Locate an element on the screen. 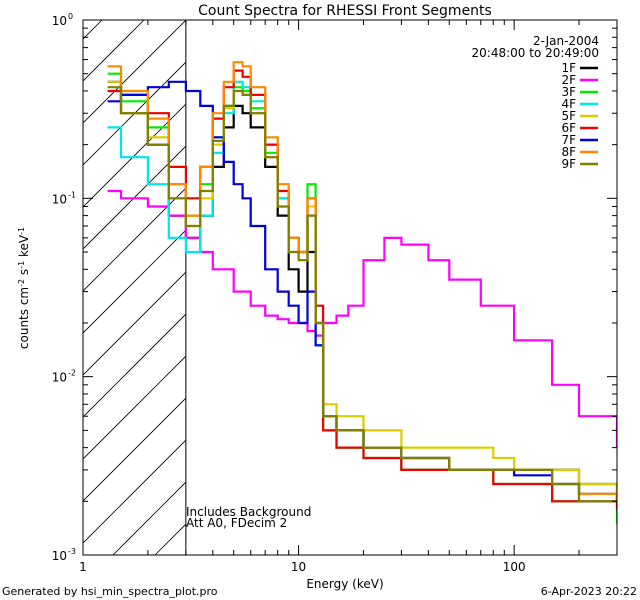 The image size is (640, 600). legend-label-4F: 4F is located at coordinates (568, 104).